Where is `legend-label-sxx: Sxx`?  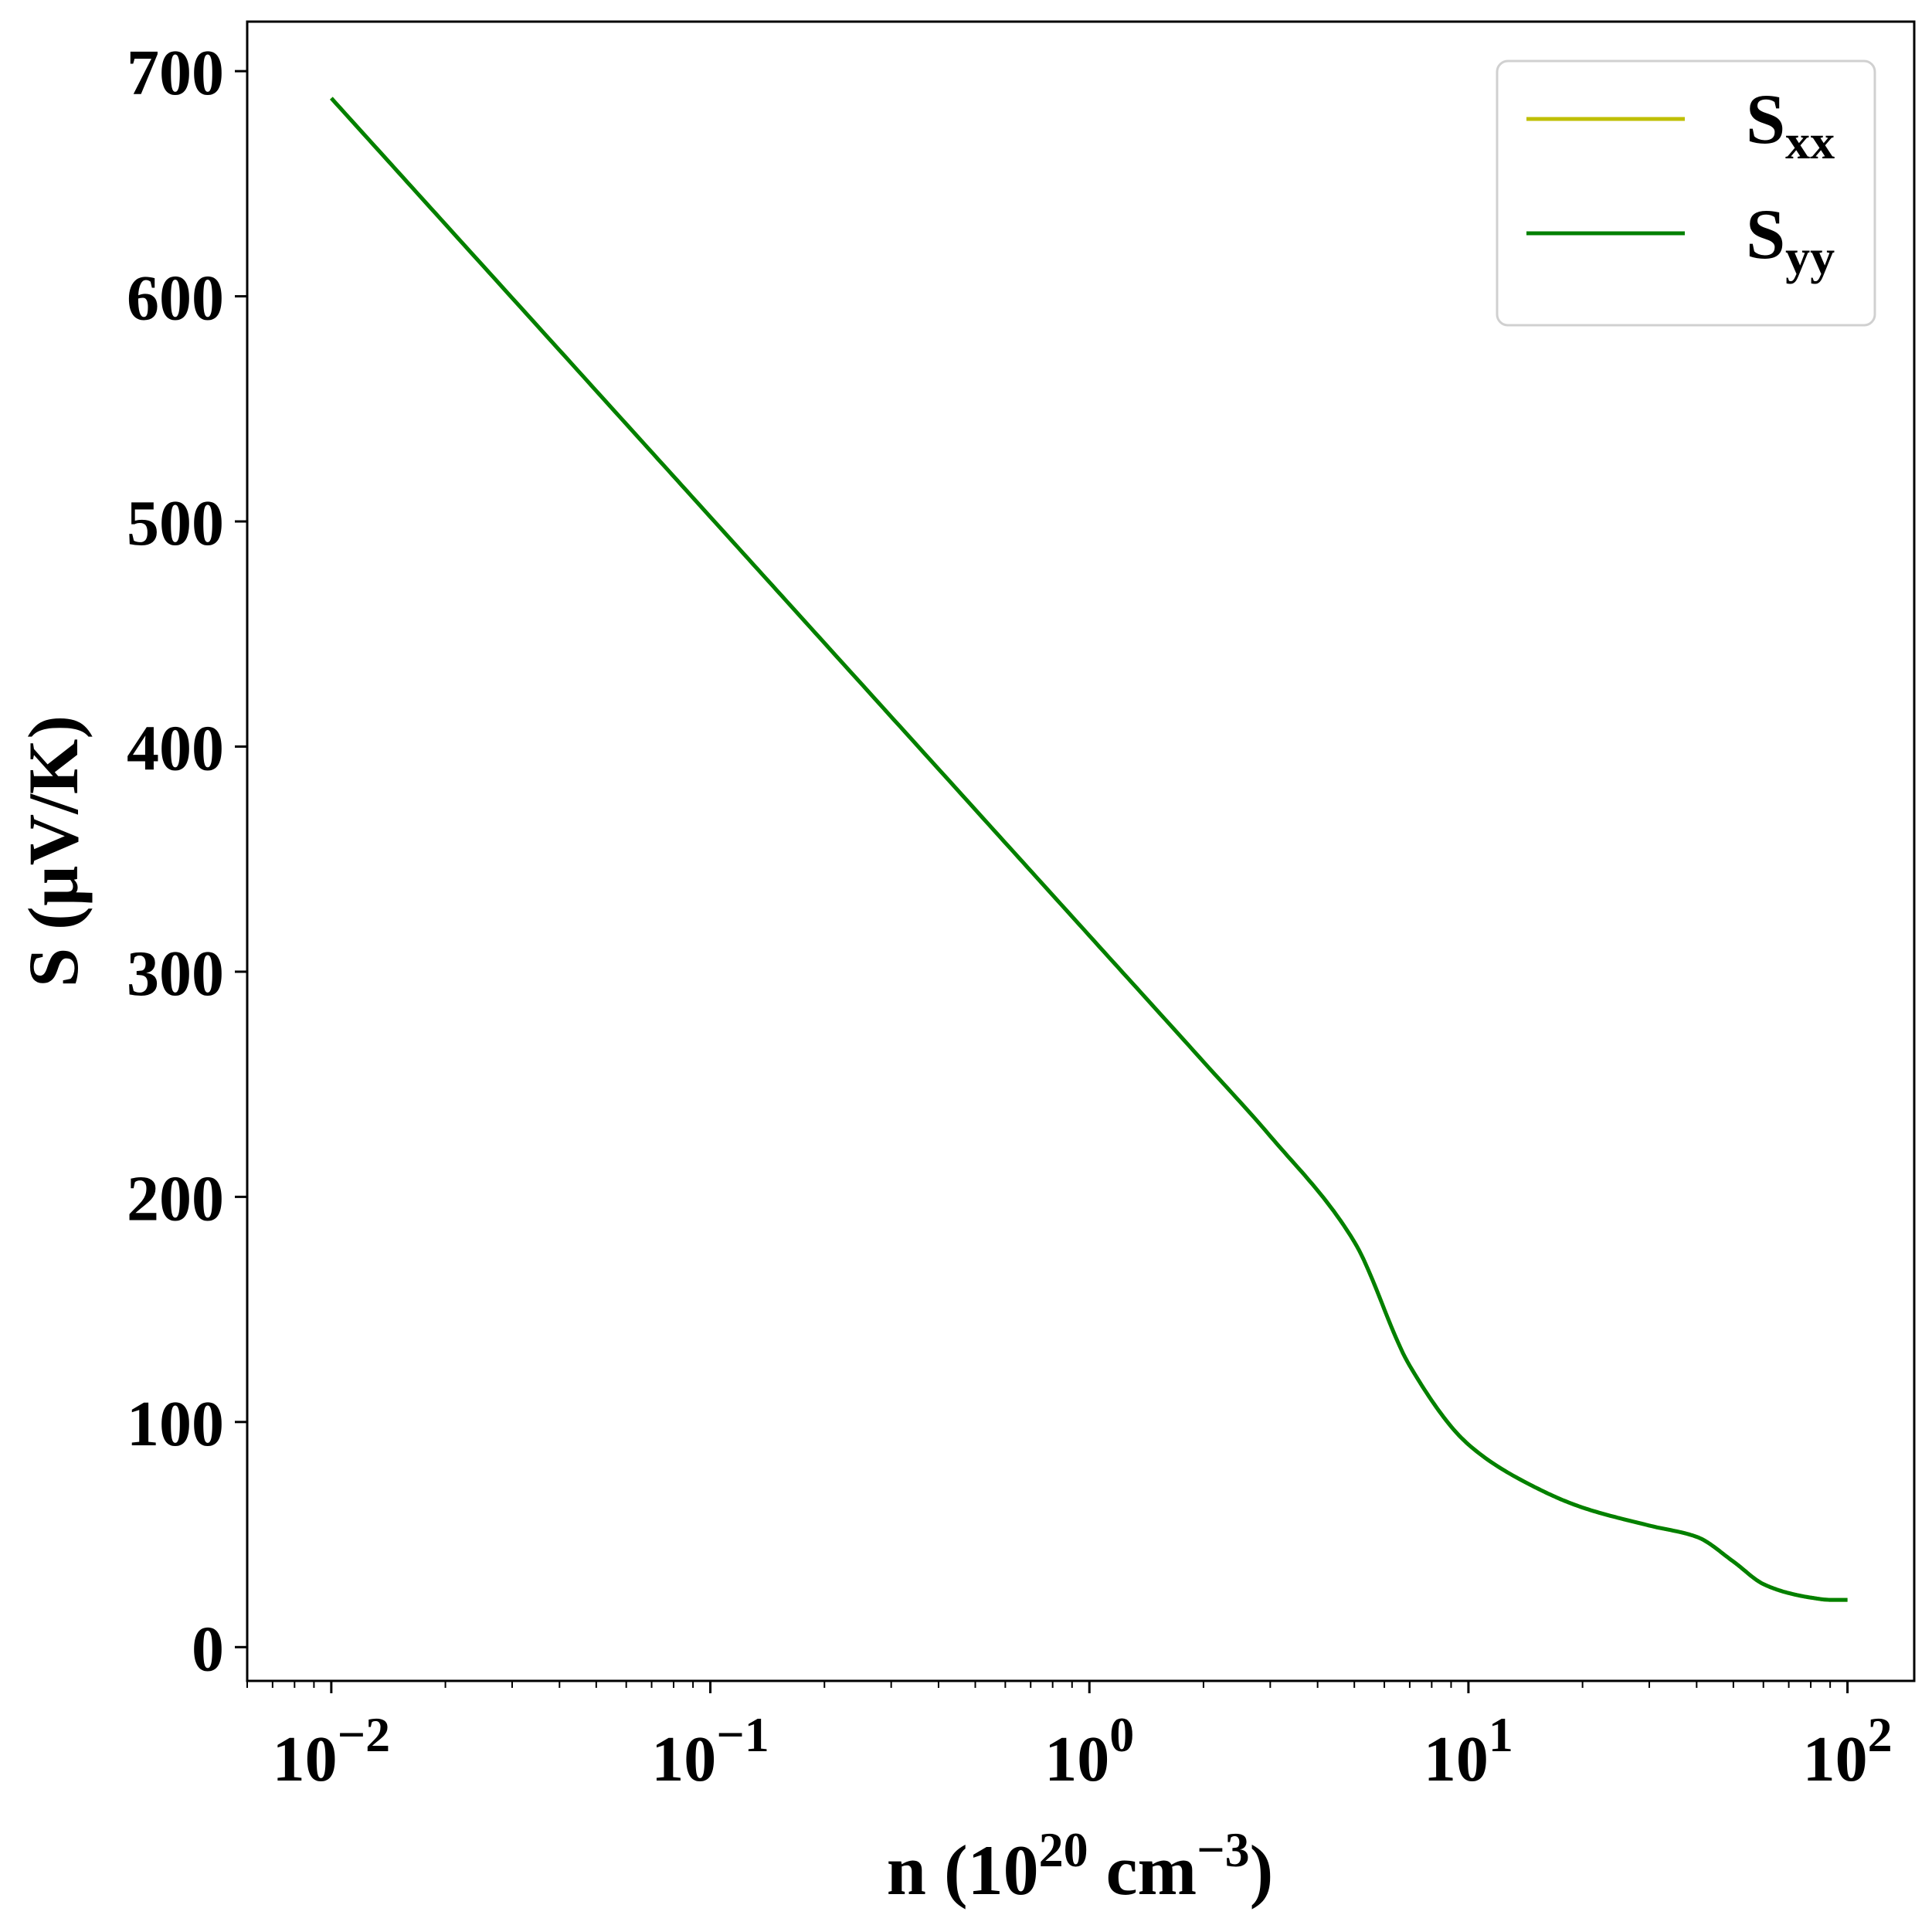 legend-label-sxx: Sxx is located at coordinates (1790, 124).